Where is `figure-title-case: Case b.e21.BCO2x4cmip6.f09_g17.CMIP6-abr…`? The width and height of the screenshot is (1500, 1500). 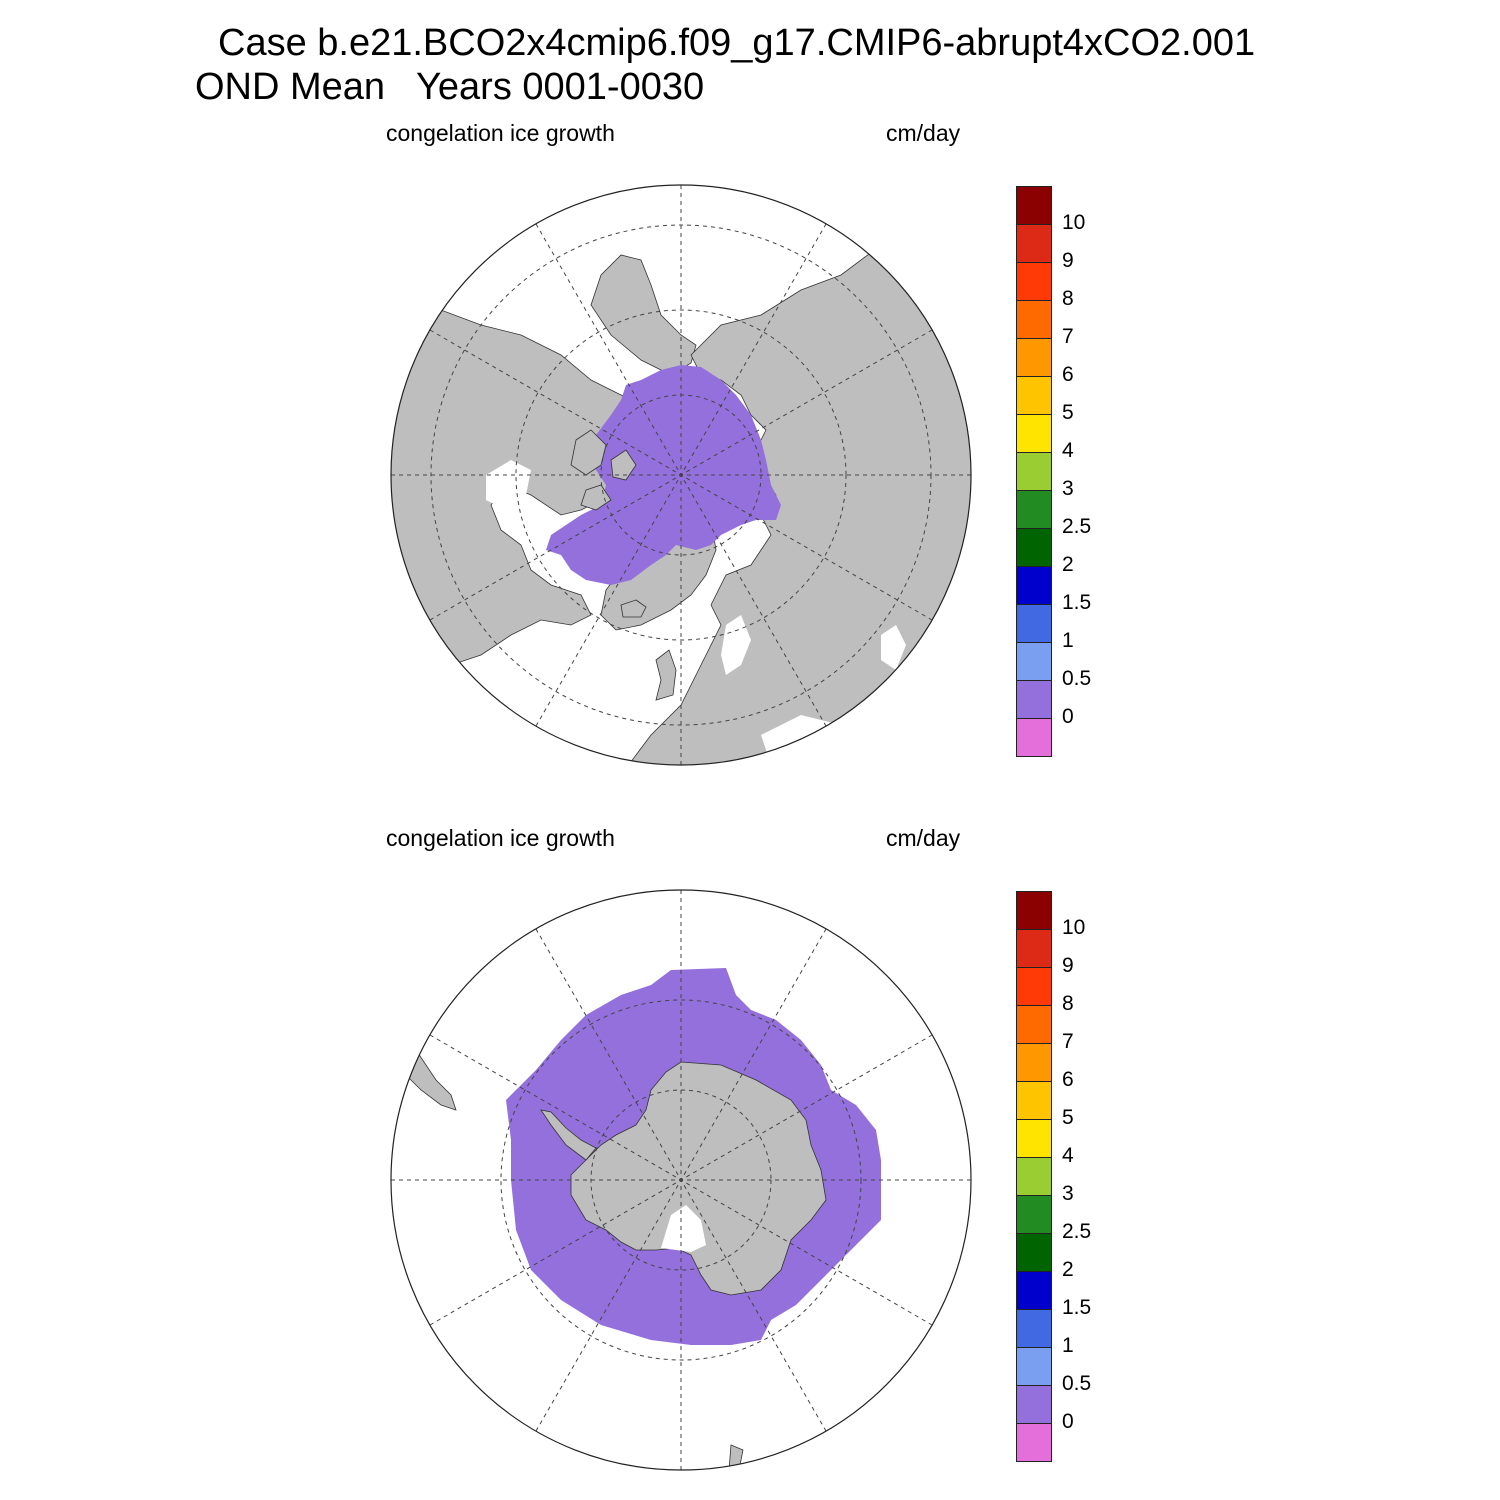 figure-title-case: Case b.e21.BCO2x4cmip6.f09_g17.CMIP6-abr… is located at coordinates (737, 43).